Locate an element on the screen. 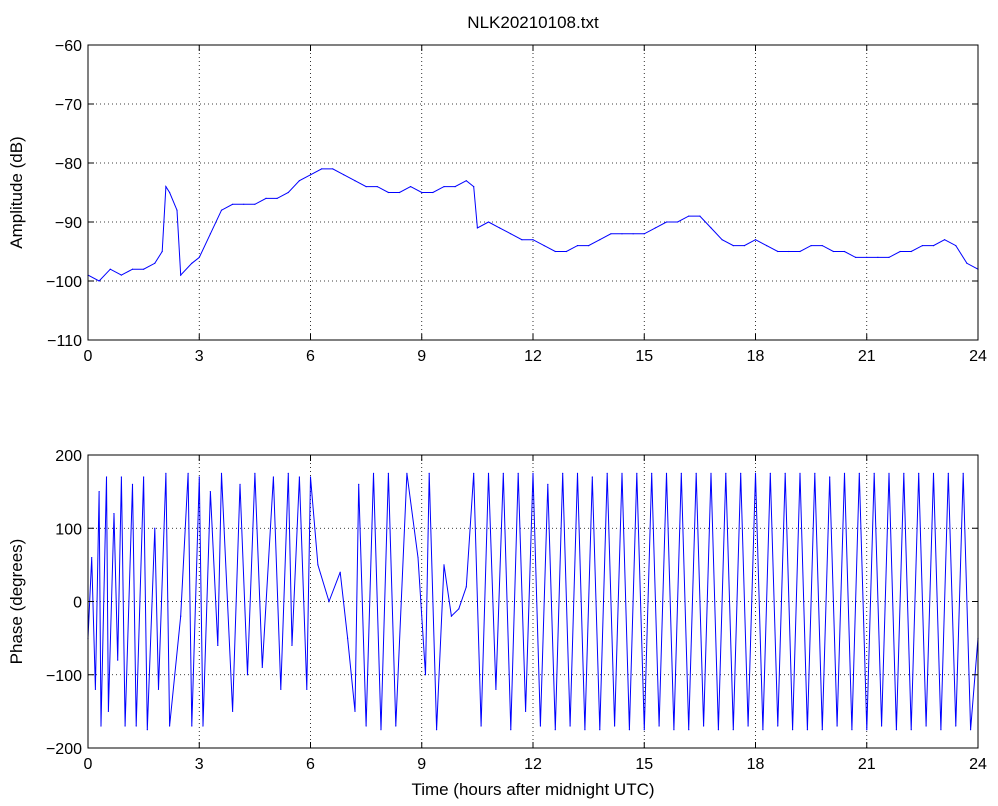 The height and width of the screenshot is (806, 998). y-tick-label: −80 is located at coordinates (68, 164).